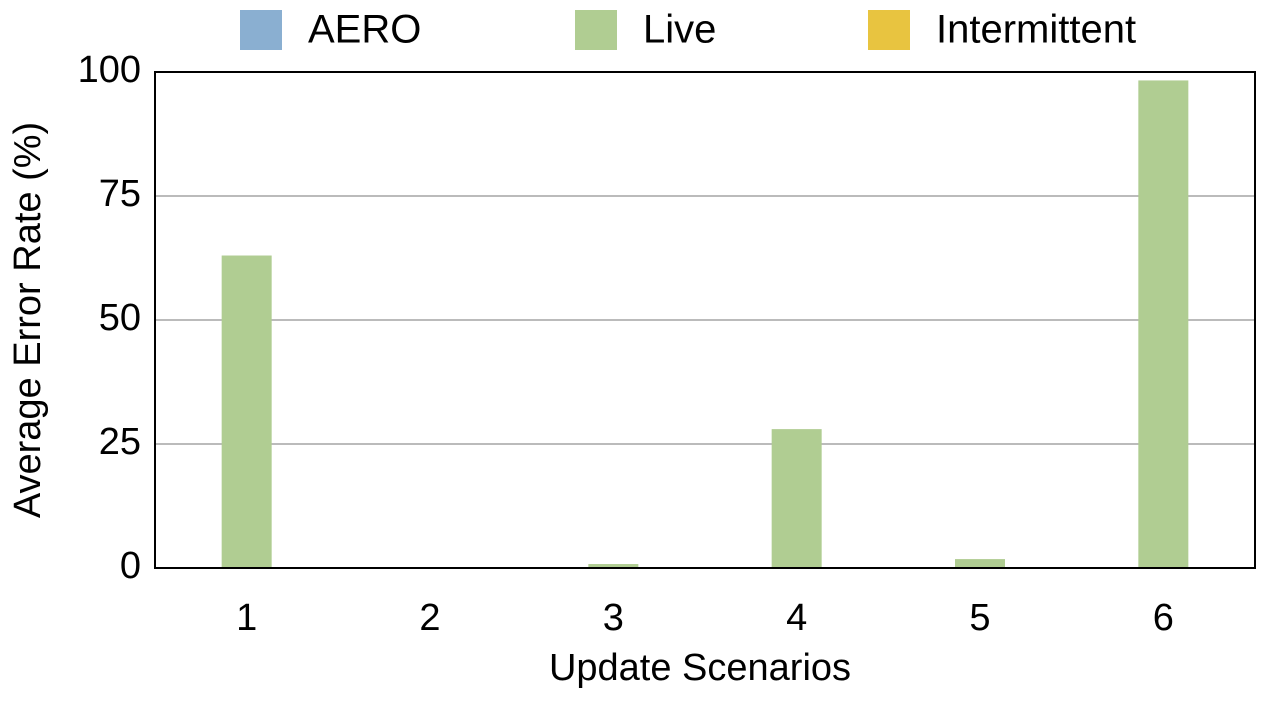 This screenshot has height=702, width=1270. Describe the element at coordinates (613, 618) in the screenshot. I see `x-tick-label: 3` at that location.